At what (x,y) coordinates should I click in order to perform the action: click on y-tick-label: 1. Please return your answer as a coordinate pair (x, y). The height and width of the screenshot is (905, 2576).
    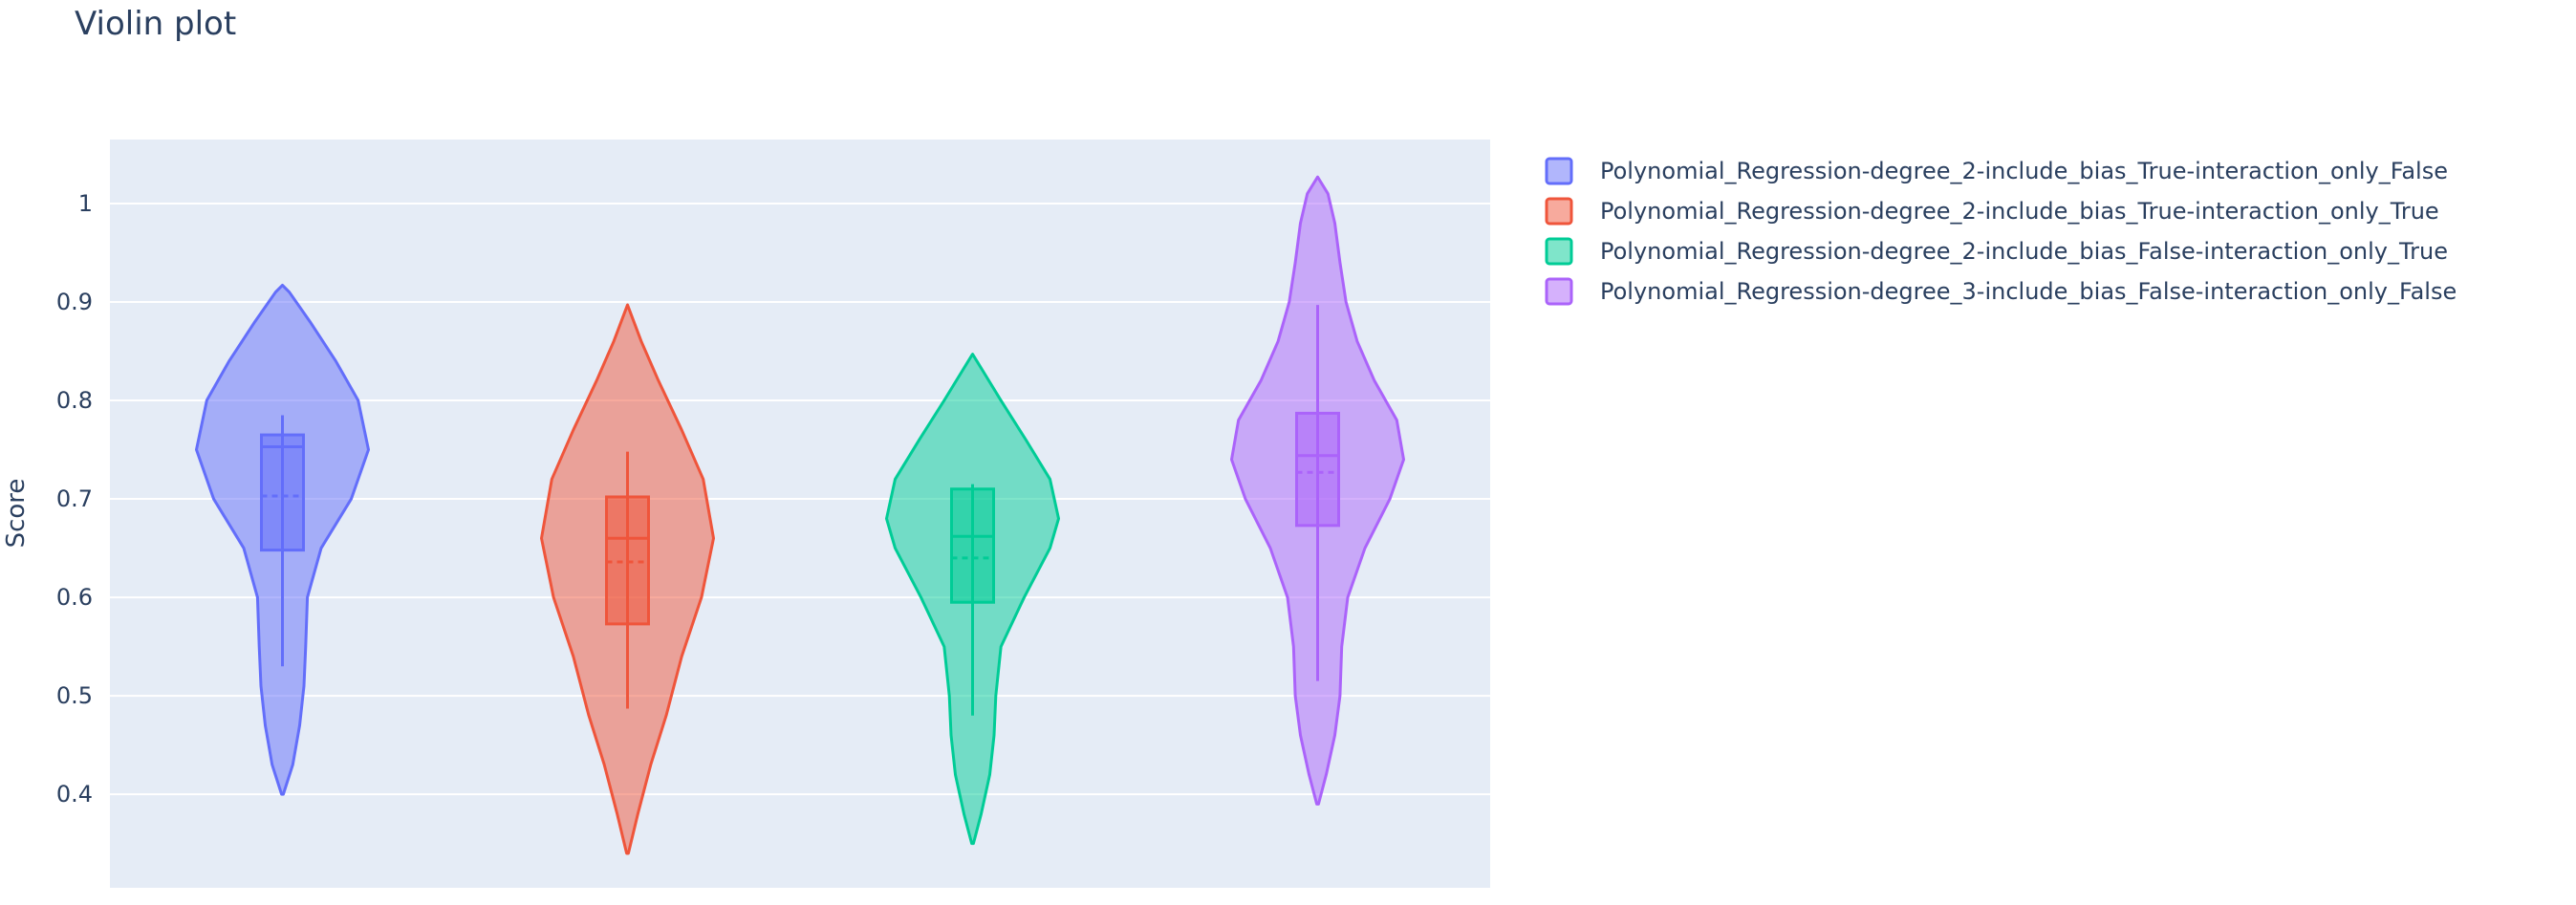
    Looking at the image, I should click on (85, 203).